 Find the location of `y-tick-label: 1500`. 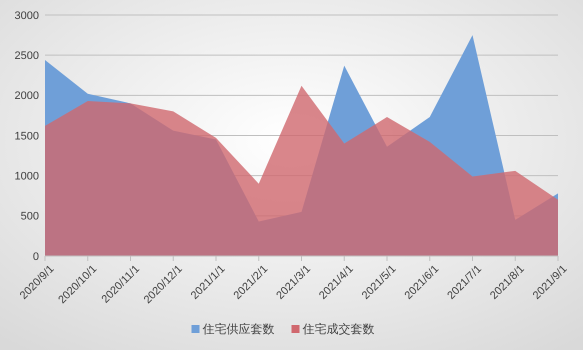

y-tick-label: 1500 is located at coordinates (26, 136).